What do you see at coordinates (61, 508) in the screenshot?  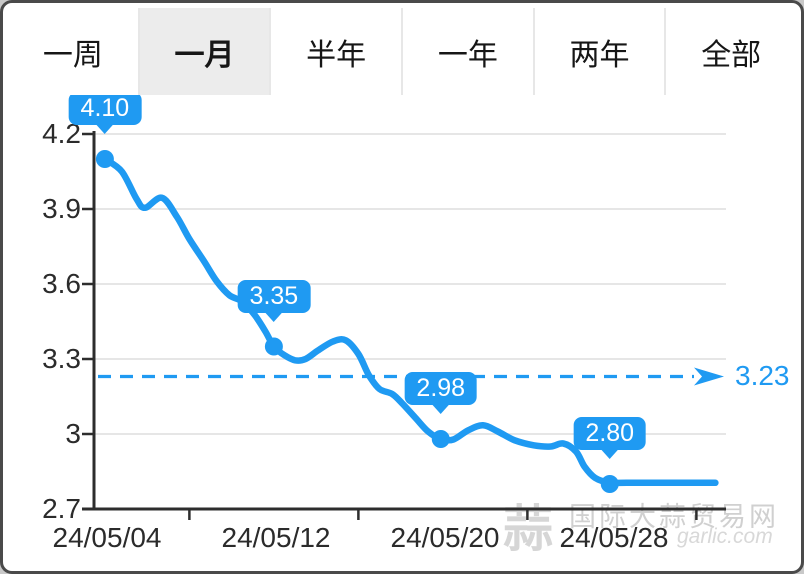 I see `y-tick-label: 2.7` at bounding box center [61, 508].